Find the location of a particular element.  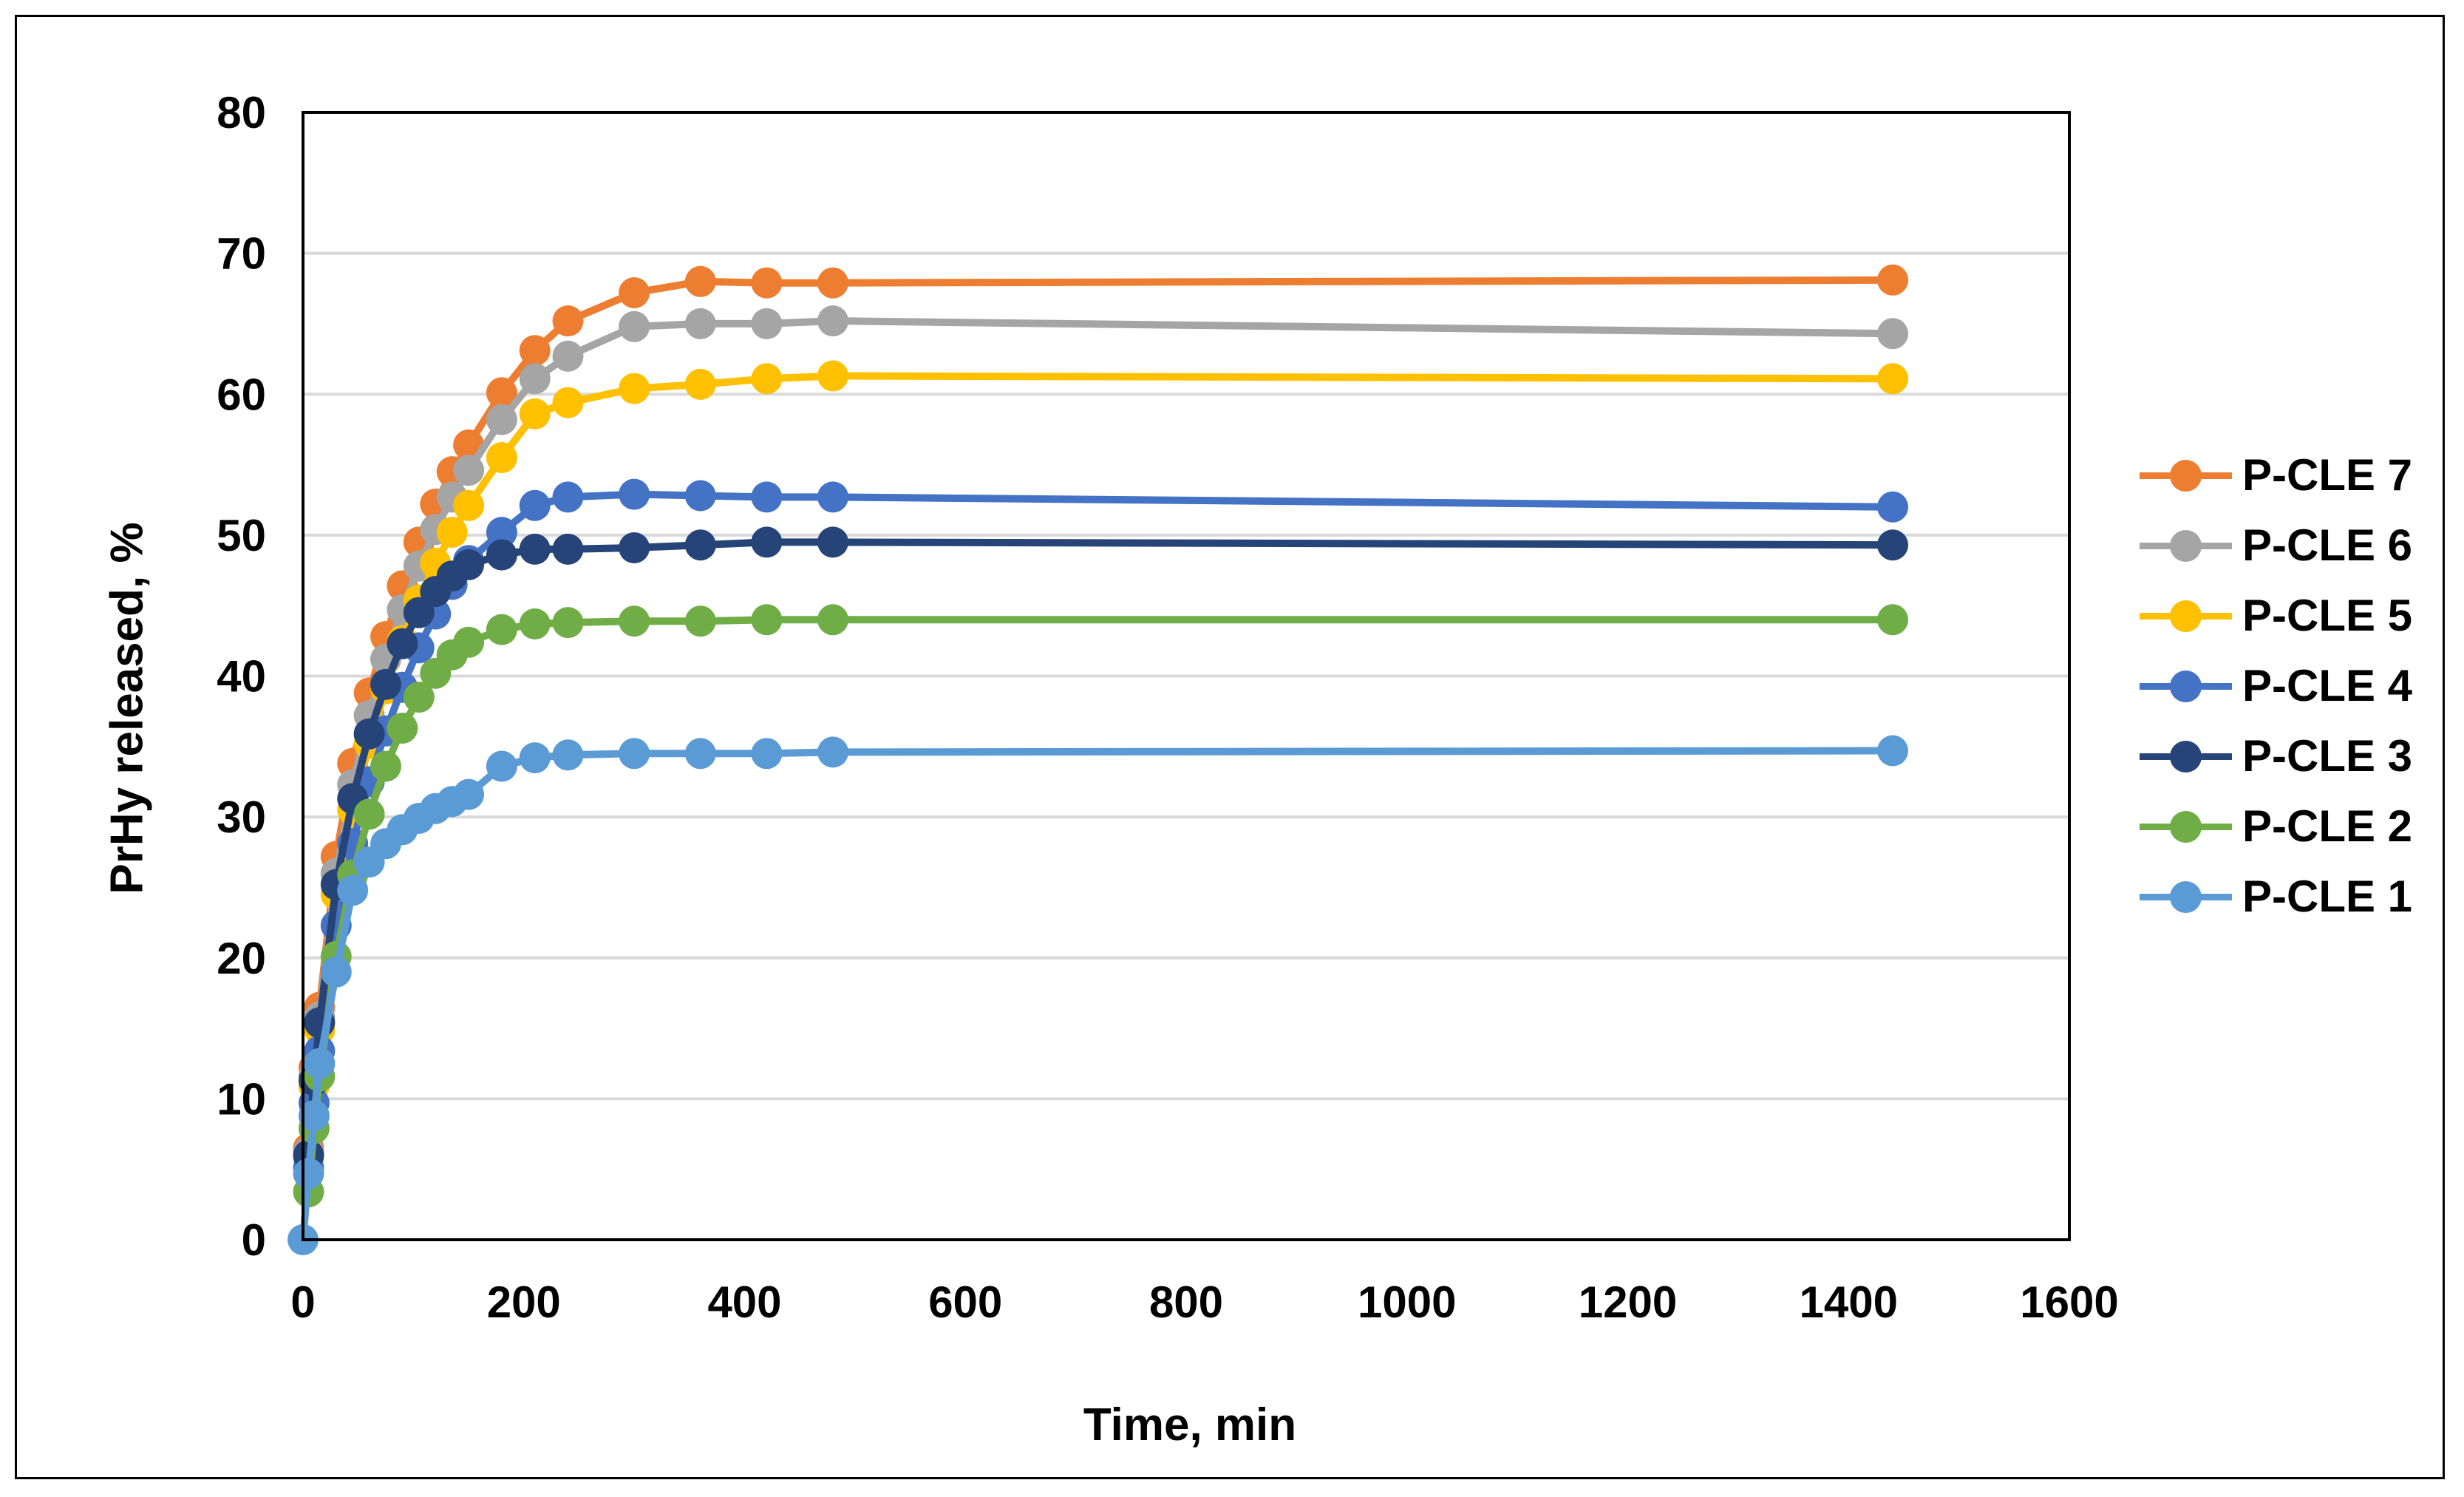

x-tick-label-200: 200 is located at coordinates (524, 1302).